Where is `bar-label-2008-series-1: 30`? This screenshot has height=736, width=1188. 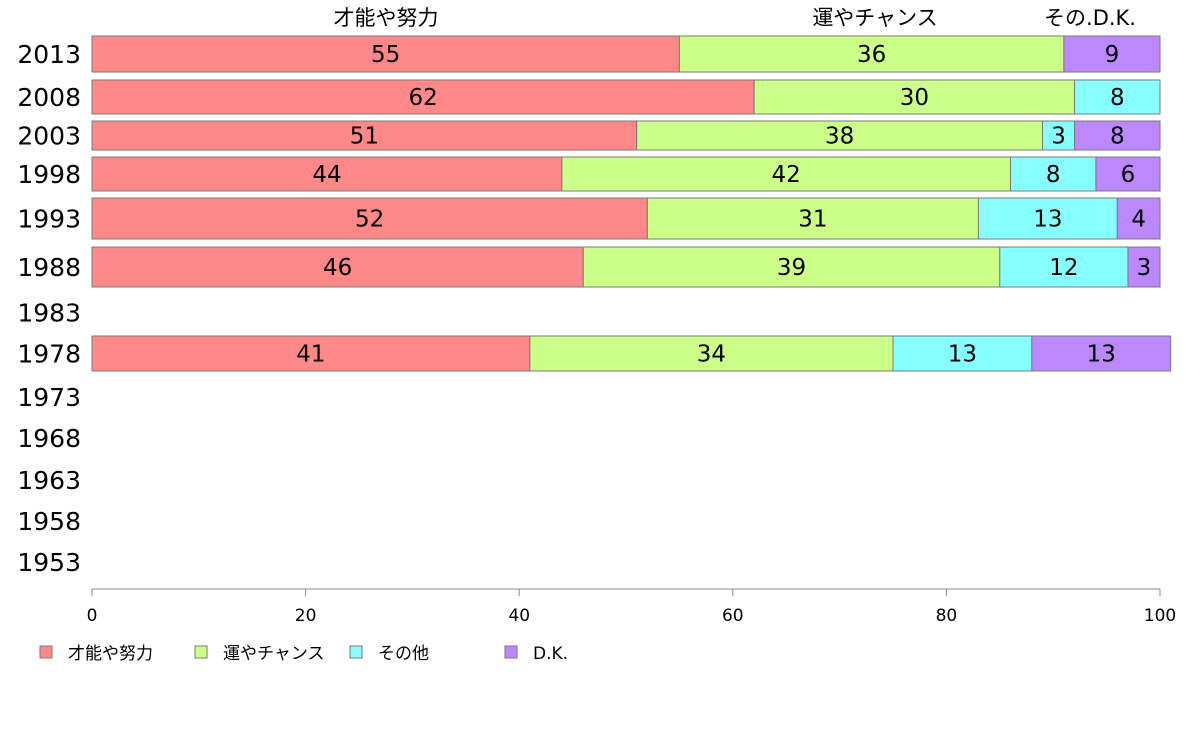 bar-label-2008-series-1: 30 is located at coordinates (914, 98).